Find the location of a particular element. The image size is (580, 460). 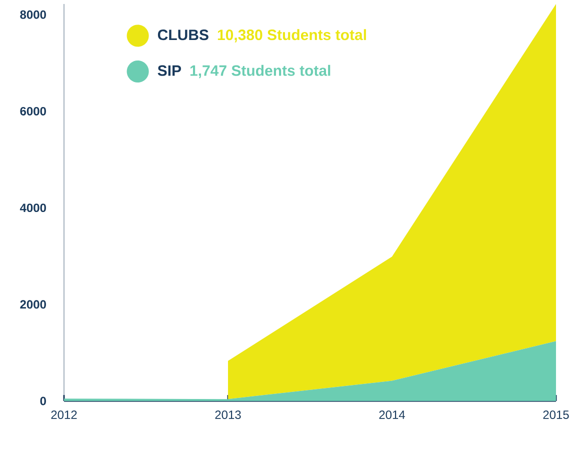

annotation: 1,747 Students total is located at coordinates (260, 71).